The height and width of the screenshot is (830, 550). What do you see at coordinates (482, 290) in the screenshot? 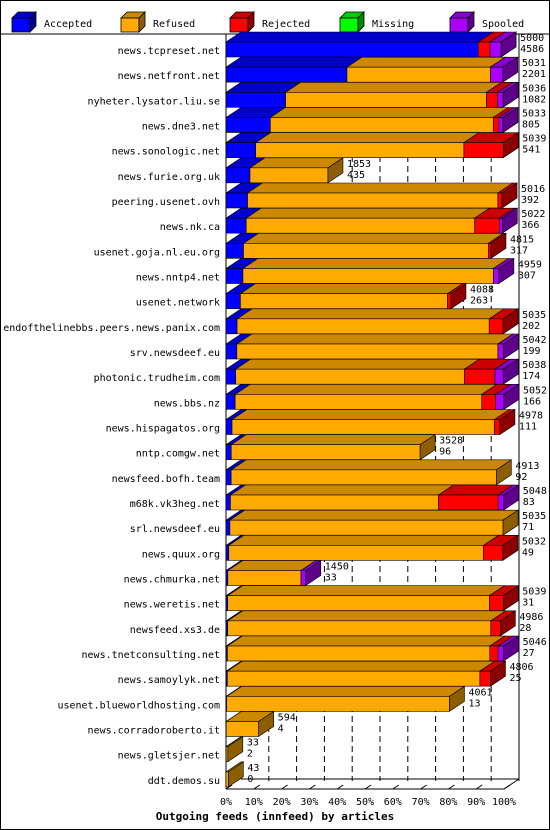
I see `bar-total-label: 4088` at bounding box center [482, 290].